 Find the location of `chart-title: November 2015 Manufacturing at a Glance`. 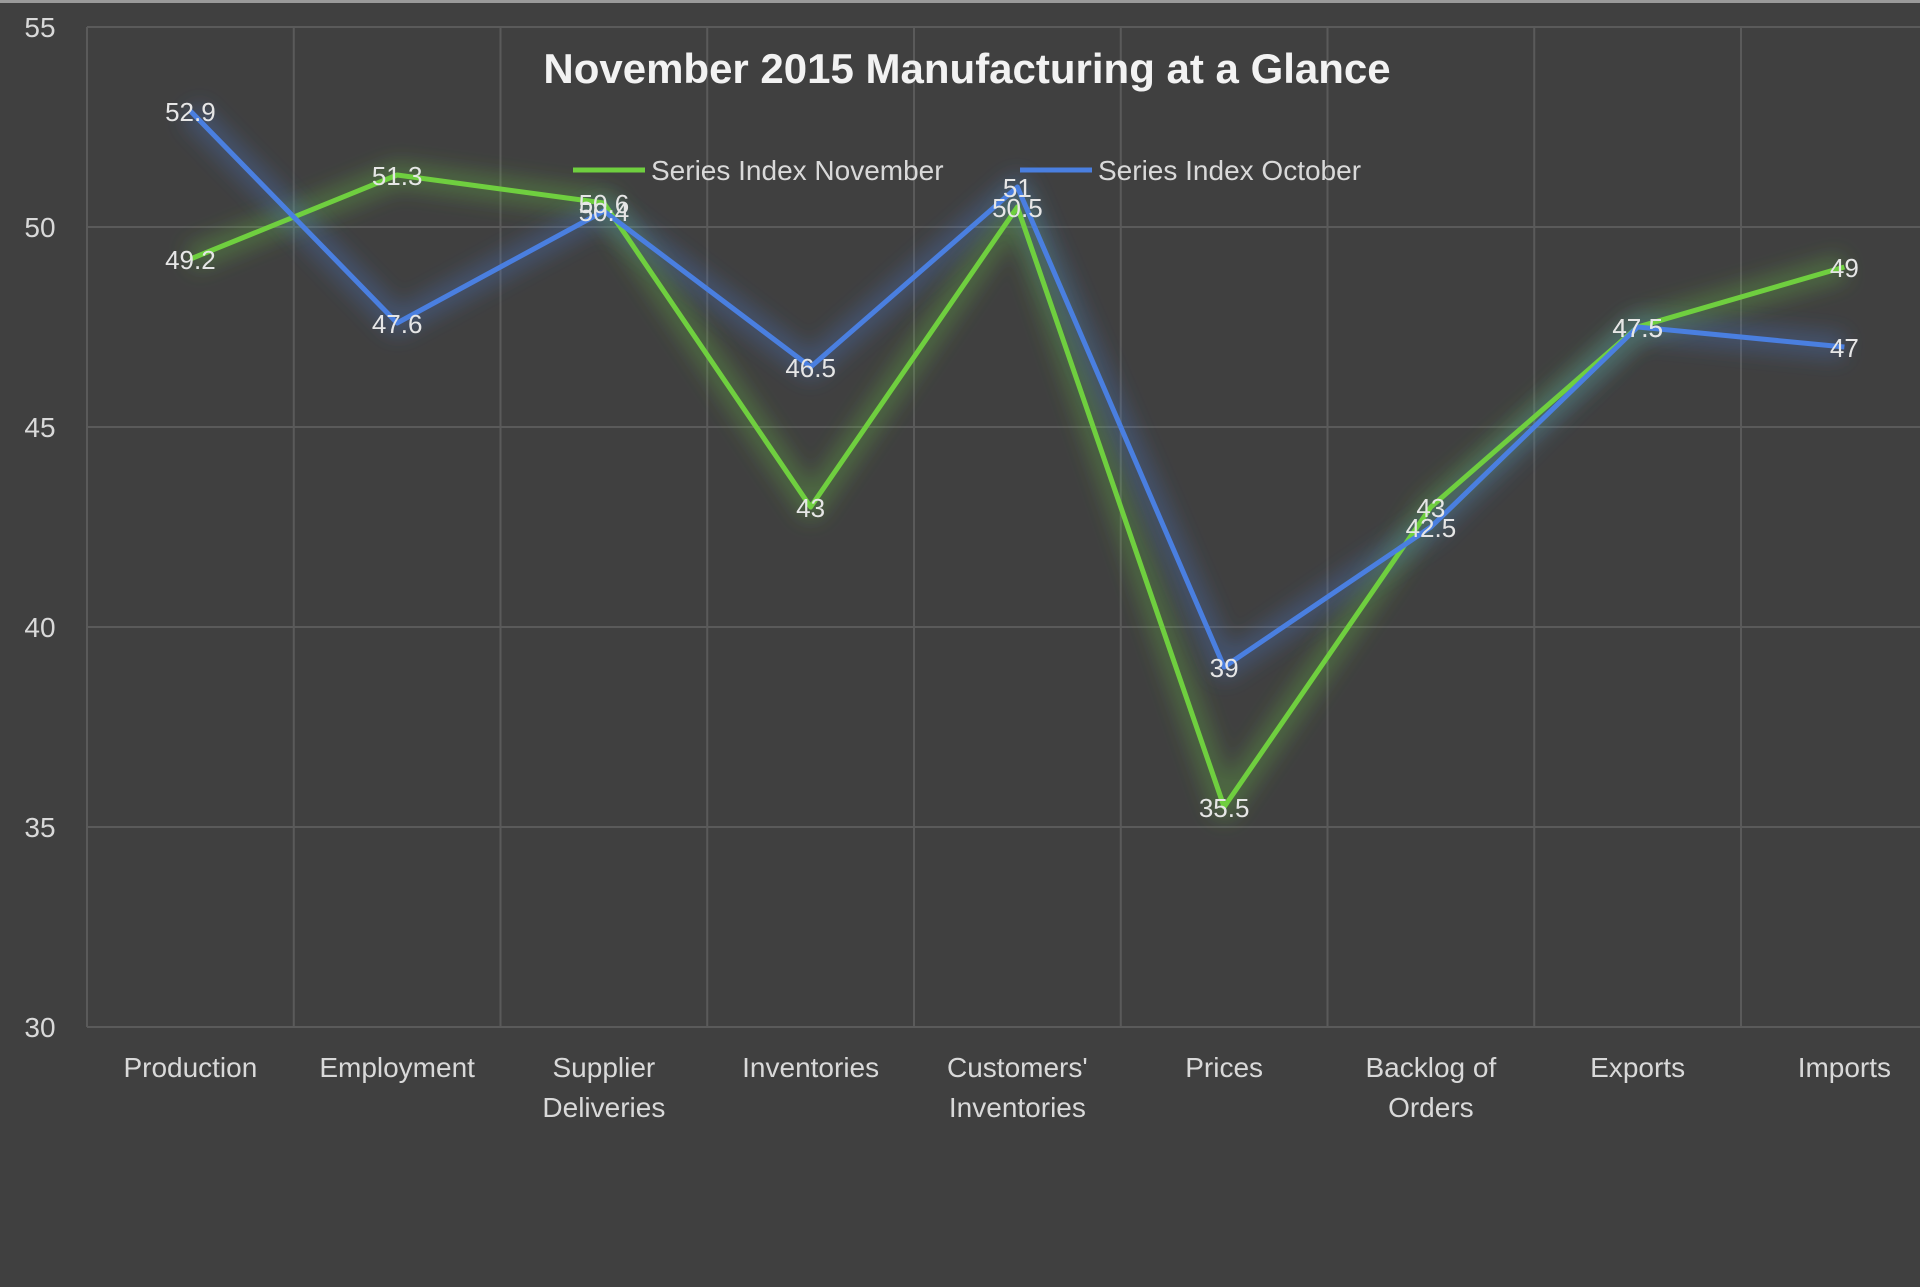

chart-title: November 2015 Manufacturing at a Glance is located at coordinates (966, 68).